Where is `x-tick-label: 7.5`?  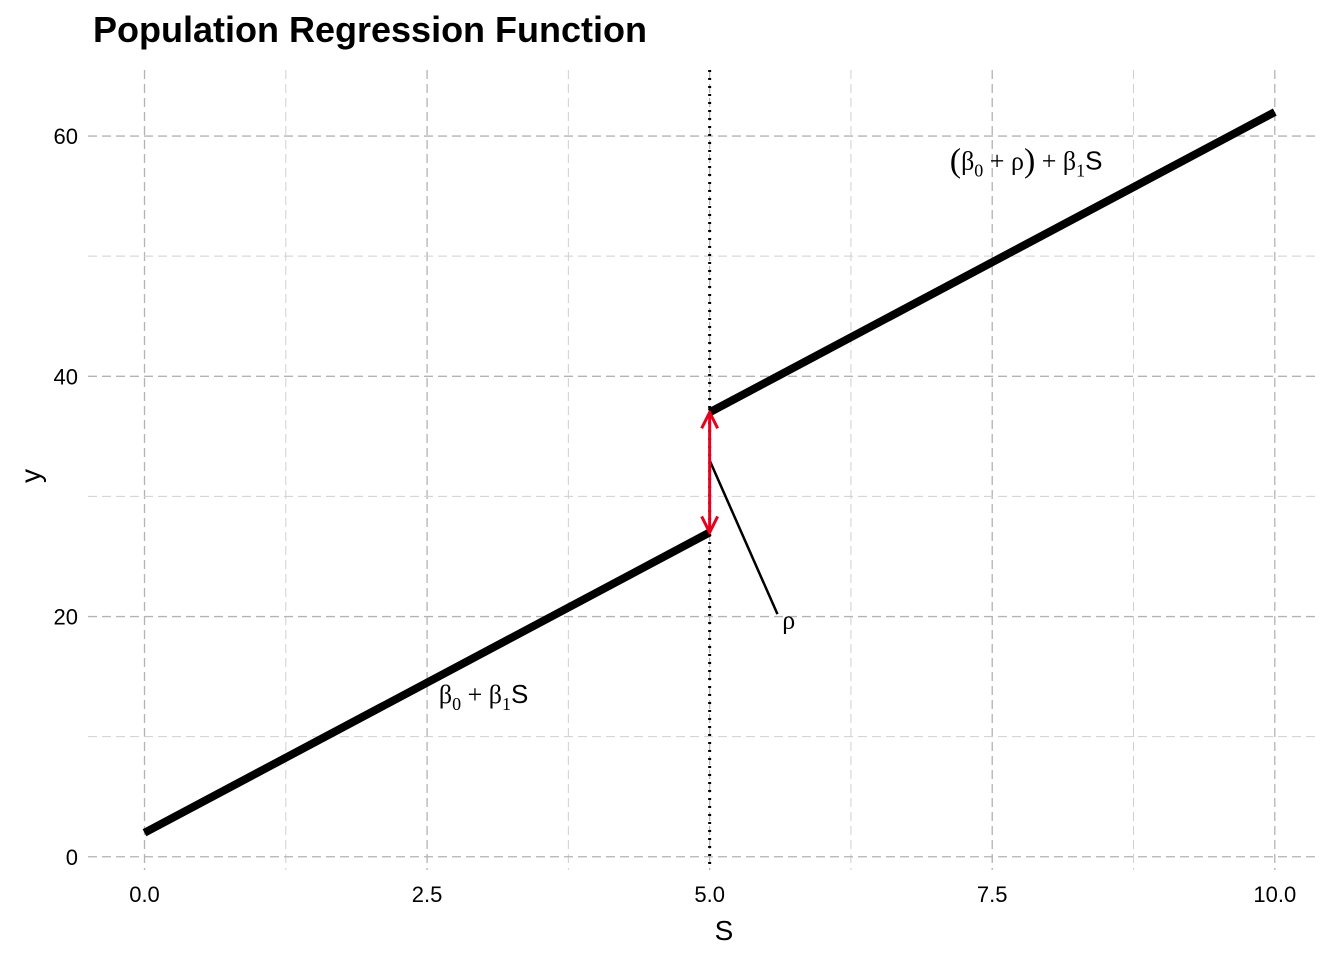 x-tick-label: 7.5 is located at coordinates (992, 894).